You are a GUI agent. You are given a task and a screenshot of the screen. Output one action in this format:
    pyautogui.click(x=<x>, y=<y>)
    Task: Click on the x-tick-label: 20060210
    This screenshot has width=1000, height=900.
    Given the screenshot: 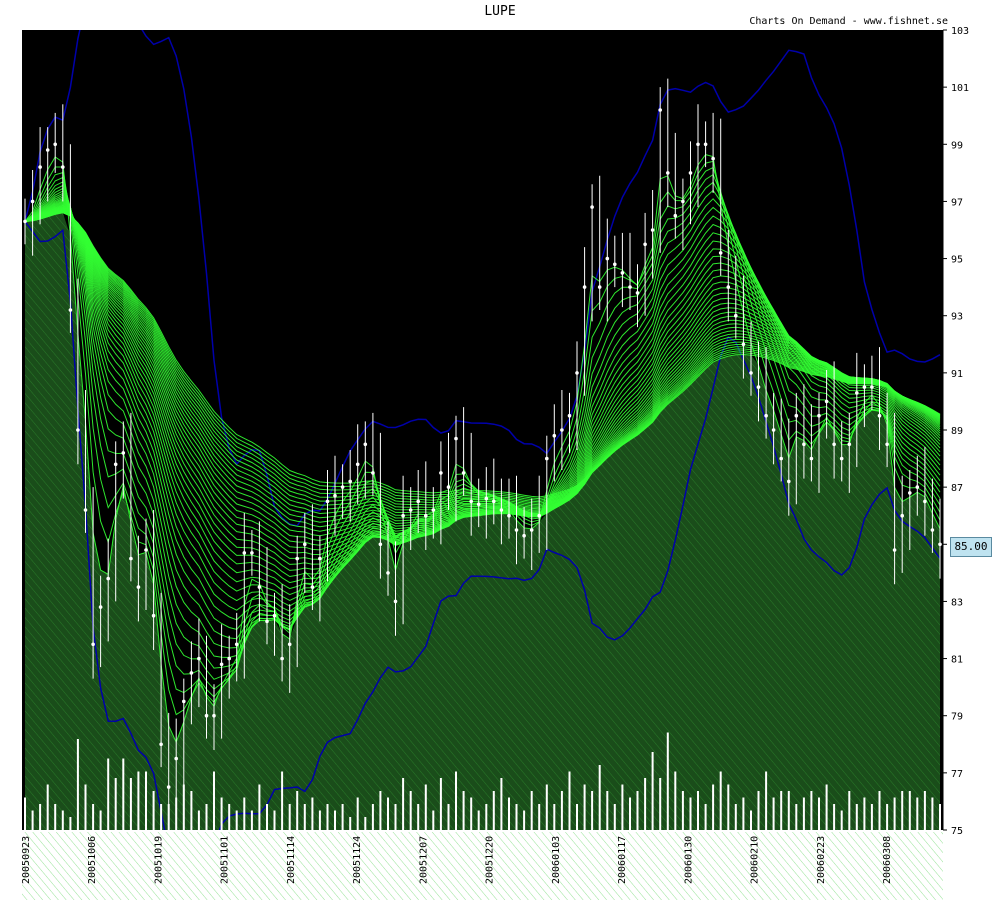 What is the action you would take?
    pyautogui.click(x=755, y=860)
    